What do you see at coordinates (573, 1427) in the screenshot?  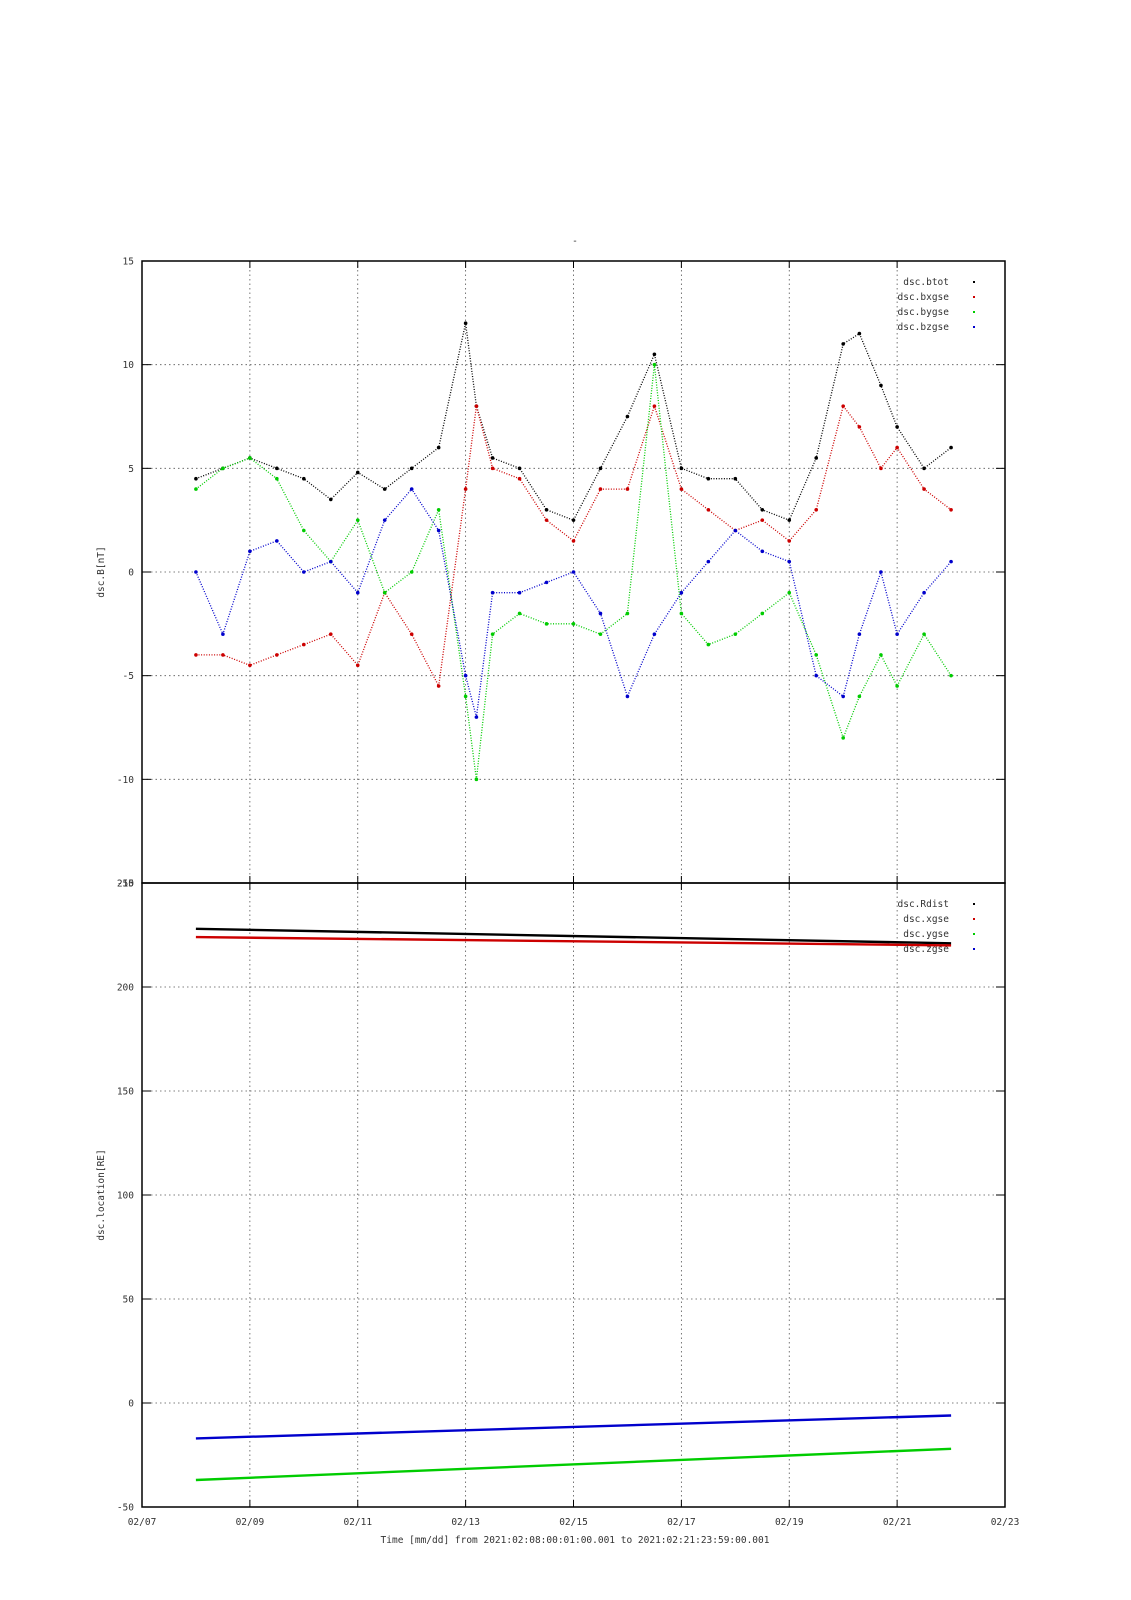 I see `series-dsc-zgse` at bounding box center [573, 1427].